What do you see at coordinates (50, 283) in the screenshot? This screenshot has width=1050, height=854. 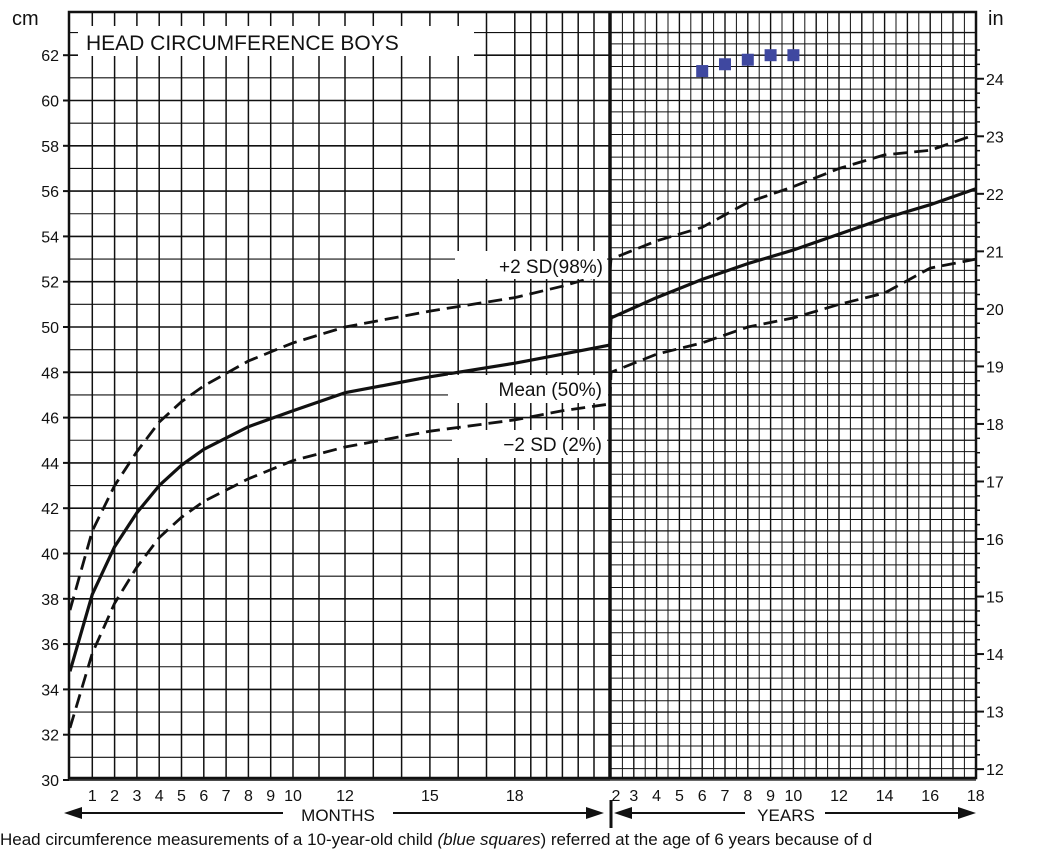 I see `y-tick-label-cm: 52` at bounding box center [50, 283].